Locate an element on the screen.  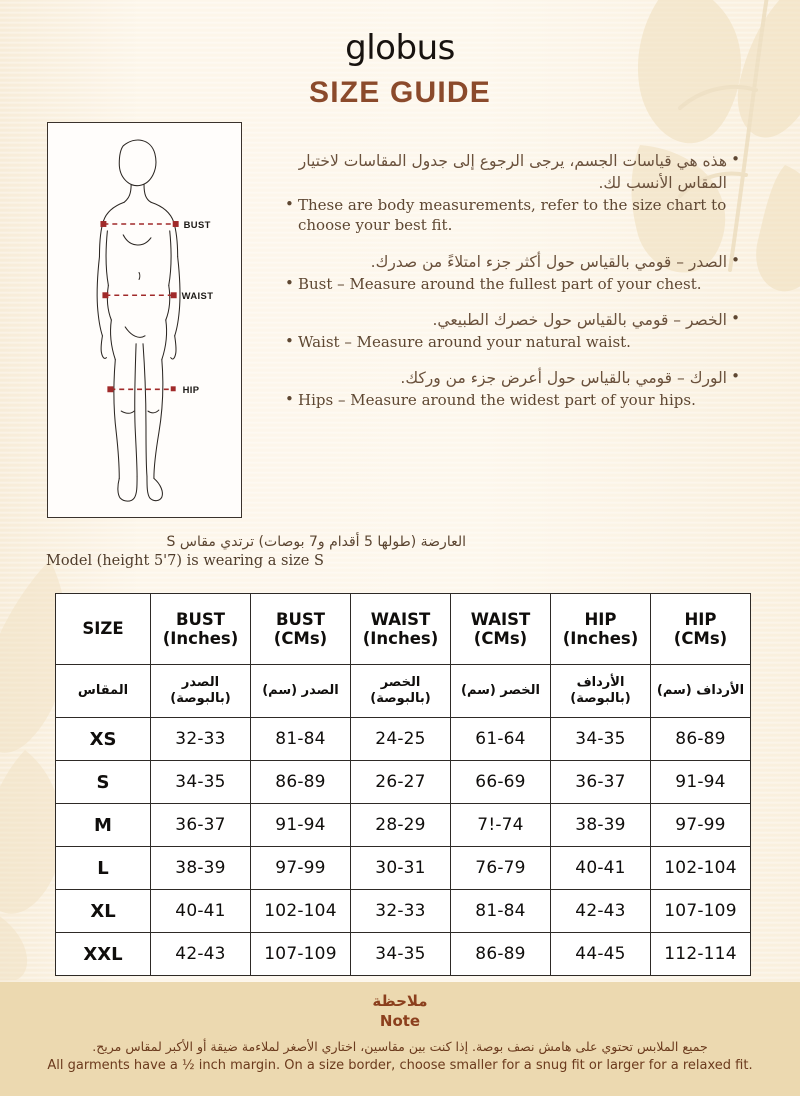
header-waist-cms-line1: WAIST is located at coordinates (500, 619).